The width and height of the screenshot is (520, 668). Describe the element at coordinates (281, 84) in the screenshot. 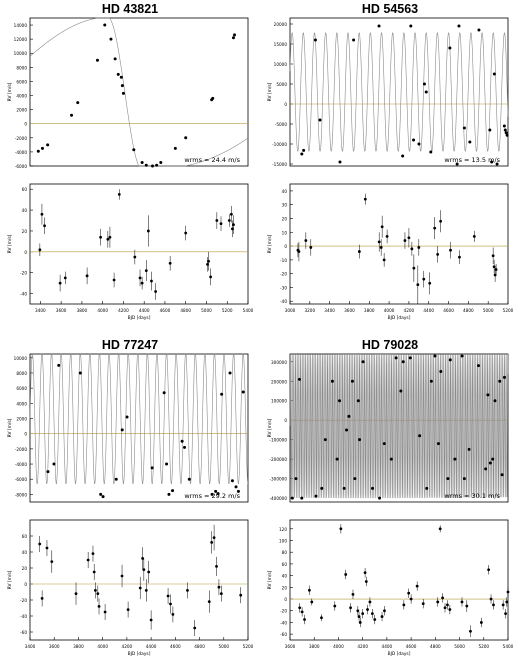

I see `y-tick-label: 5000` at that location.